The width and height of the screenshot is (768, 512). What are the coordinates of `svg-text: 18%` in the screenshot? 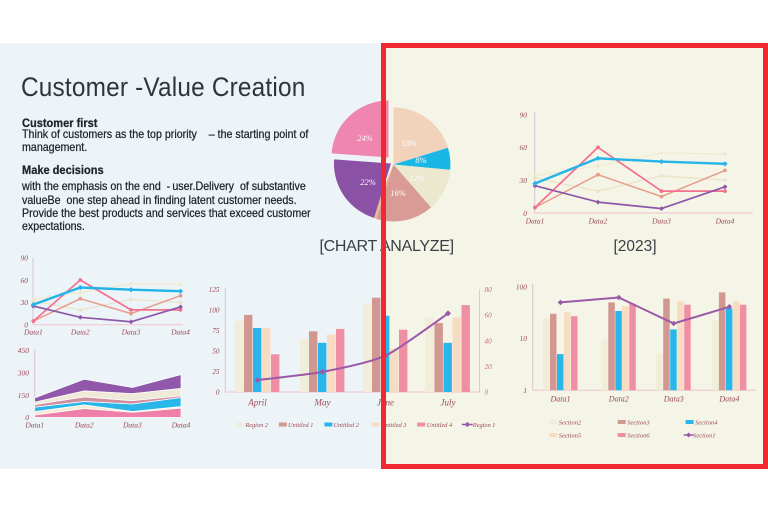 It's located at (409, 143).